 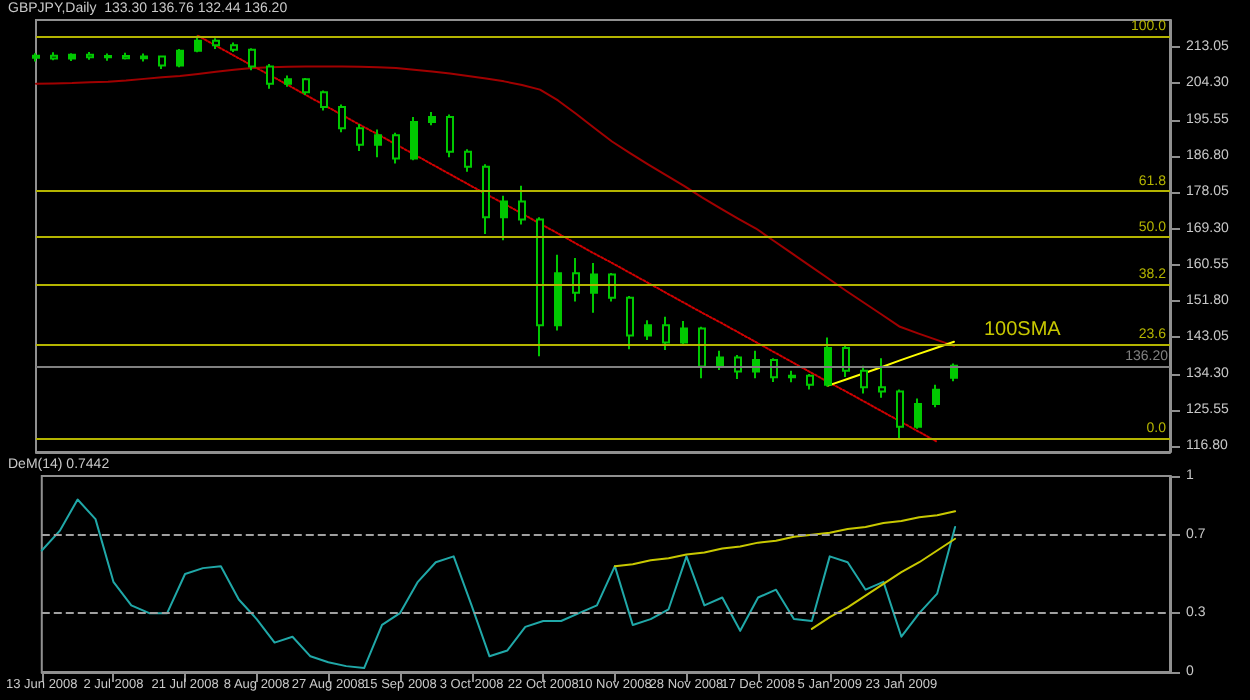 What do you see at coordinates (1023, 330) in the screenshot?
I see `text: 100SMA` at bounding box center [1023, 330].